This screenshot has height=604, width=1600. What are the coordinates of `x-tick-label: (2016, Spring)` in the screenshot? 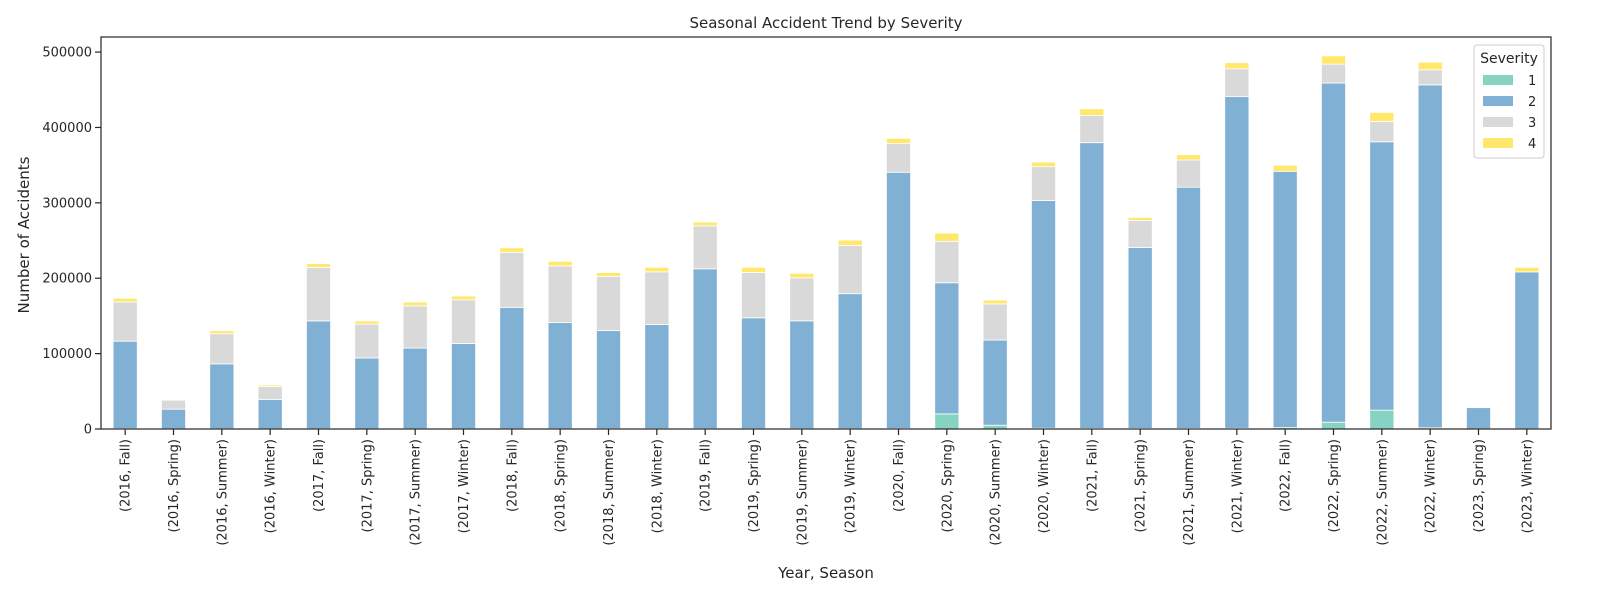 It's located at (174, 485).